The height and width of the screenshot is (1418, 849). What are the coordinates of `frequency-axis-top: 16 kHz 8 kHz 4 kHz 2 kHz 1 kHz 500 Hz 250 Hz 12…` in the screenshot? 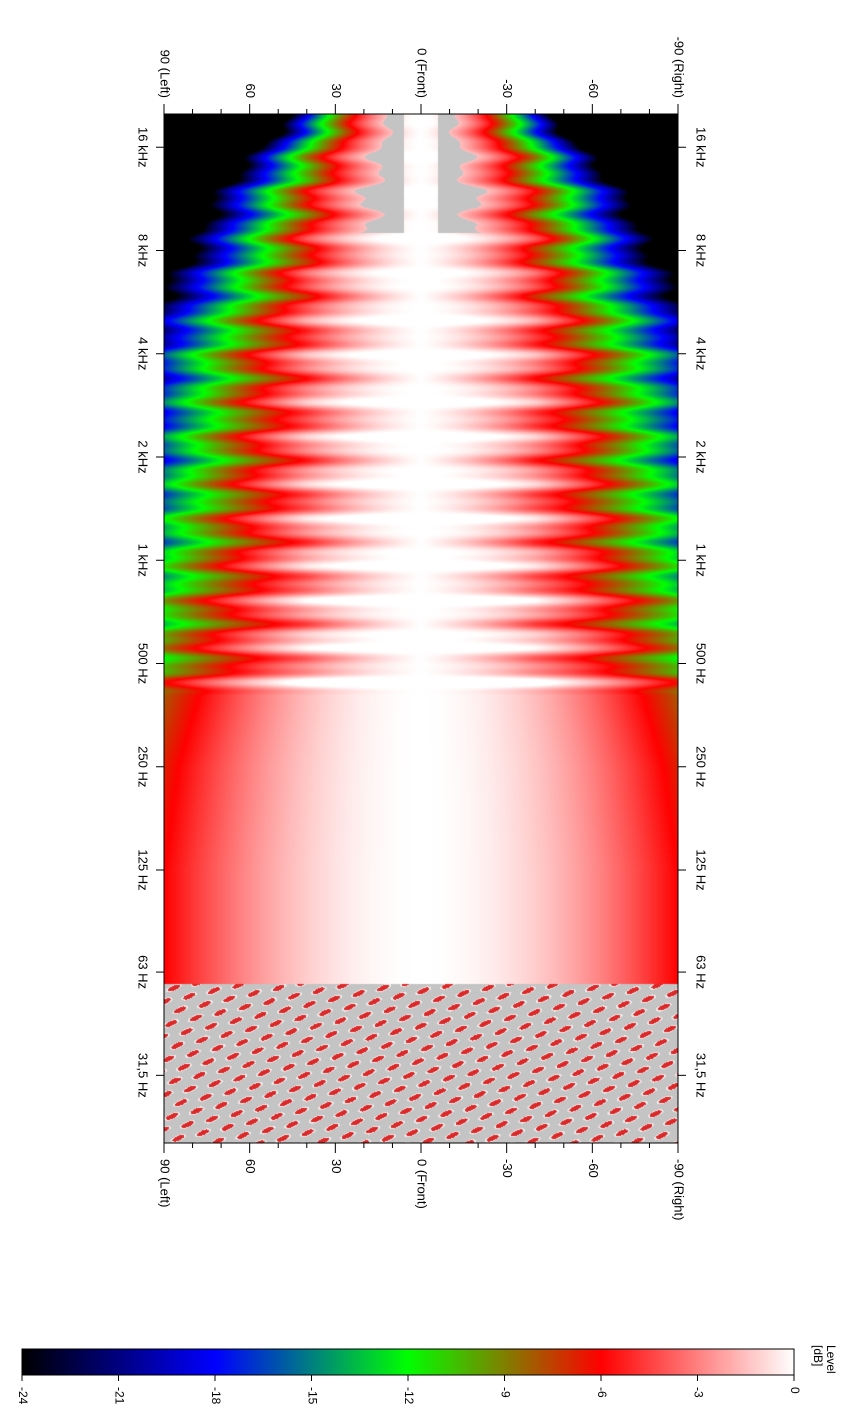 It's located at (150, 612).